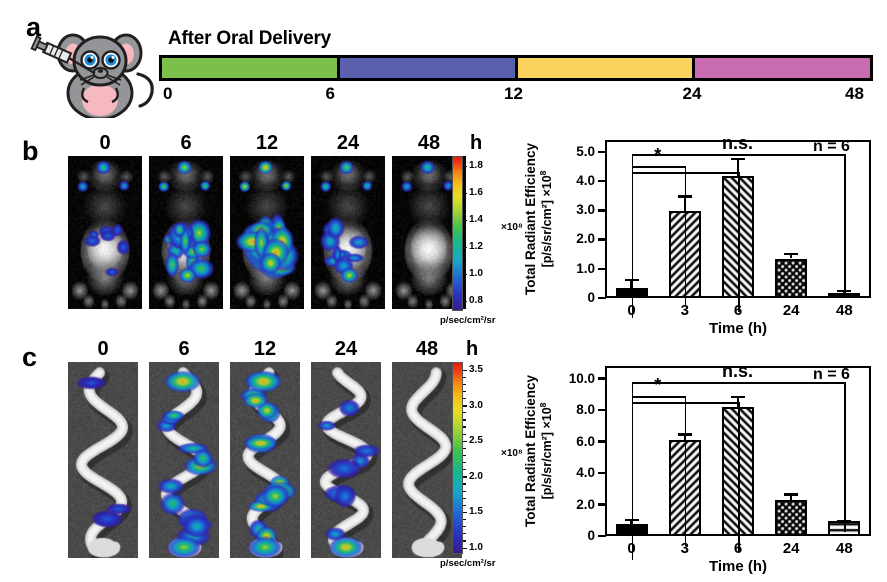  What do you see at coordinates (631, 292) in the screenshot?
I see `bar-0h` at bounding box center [631, 292].